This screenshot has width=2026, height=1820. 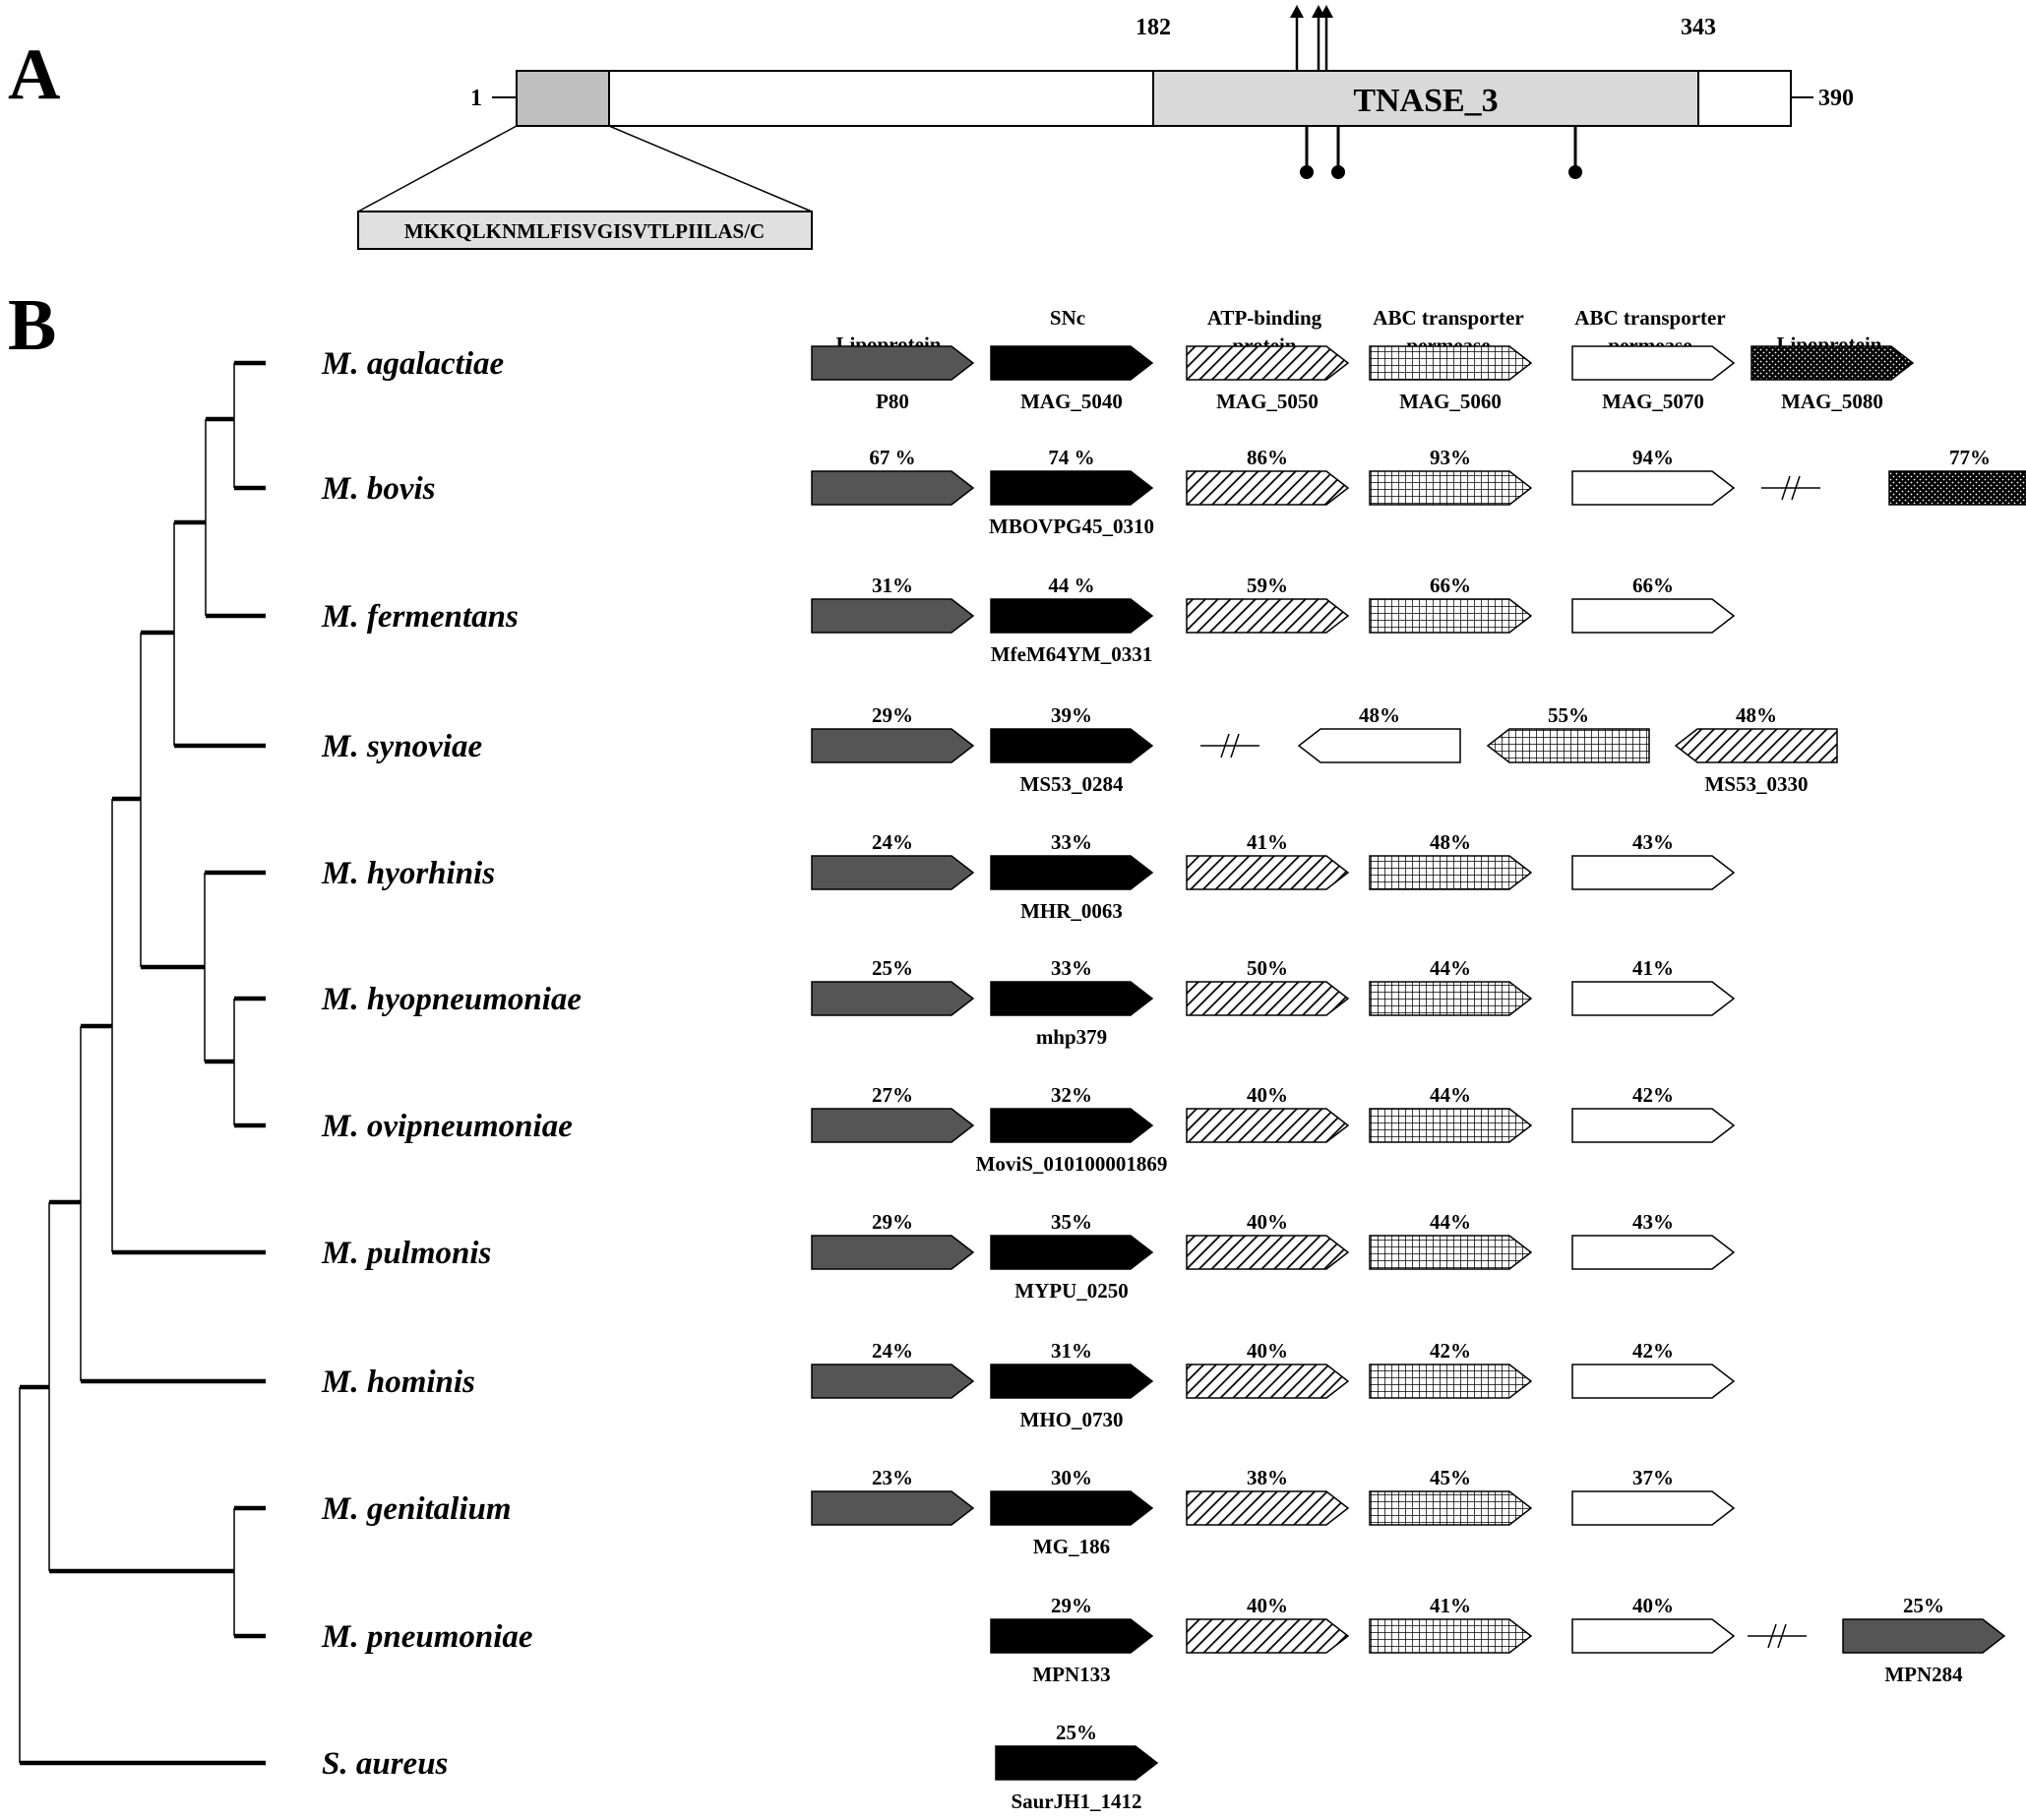 I want to click on identity-percent: 32%, so click(x=1072, y=1095).